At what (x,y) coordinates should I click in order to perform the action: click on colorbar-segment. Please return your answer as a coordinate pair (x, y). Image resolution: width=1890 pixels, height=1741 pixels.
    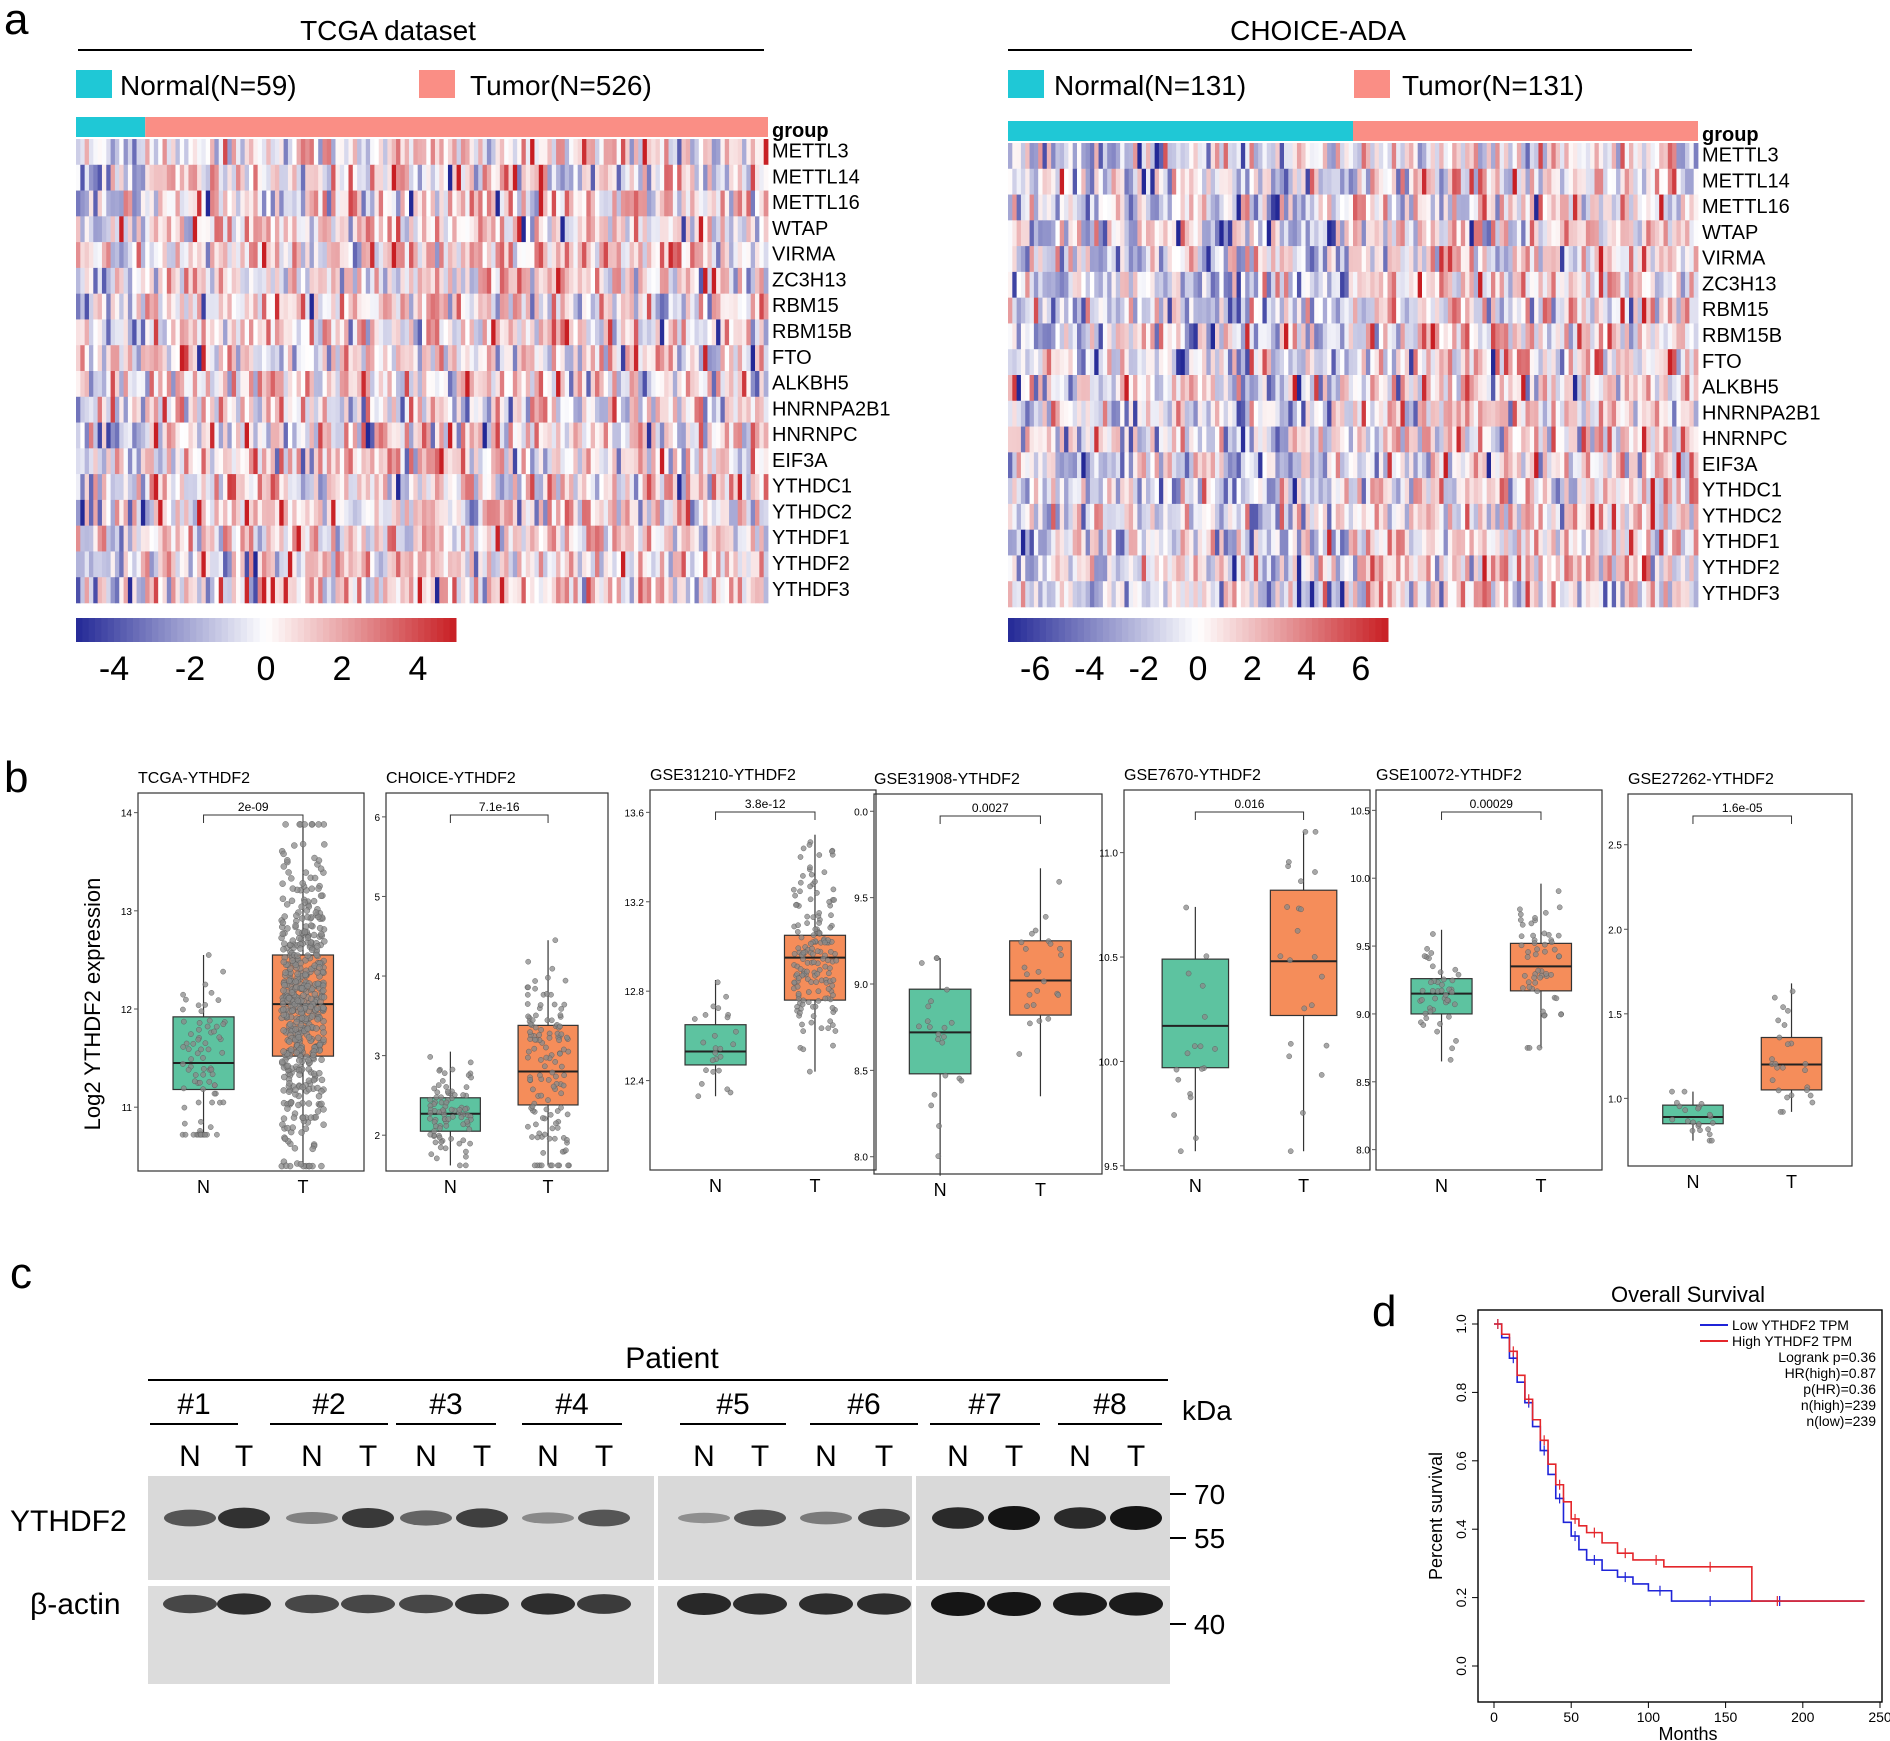
    Looking at the image, I should click on (225, 630).